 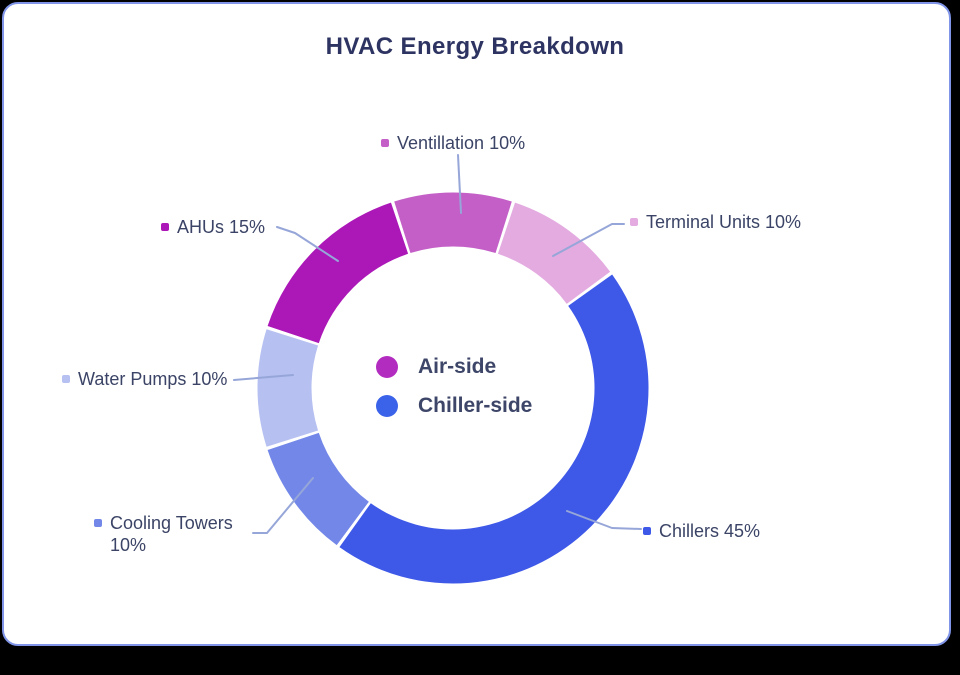 I want to click on donut-segment-terminal-units, so click(x=554, y=253).